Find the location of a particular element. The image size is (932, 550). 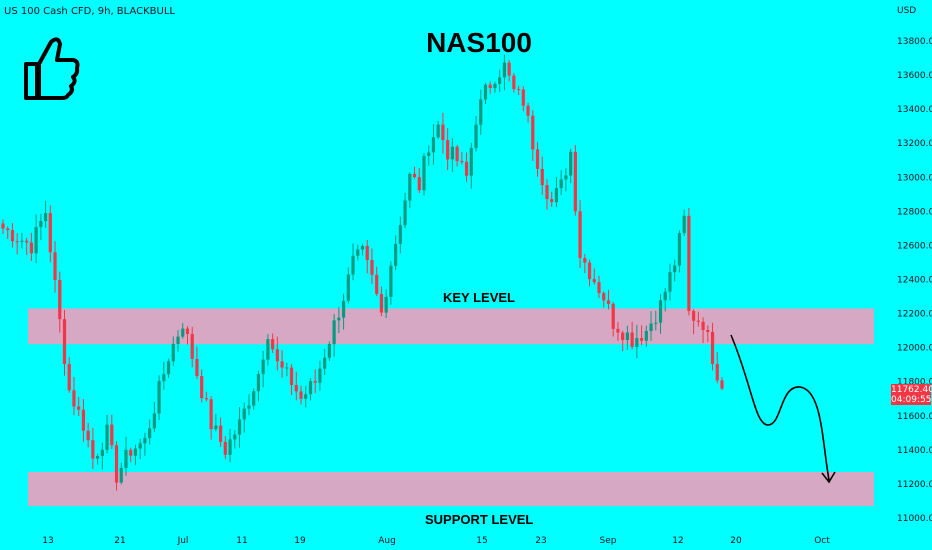

projection-arrow is located at coordinates (780, 407).